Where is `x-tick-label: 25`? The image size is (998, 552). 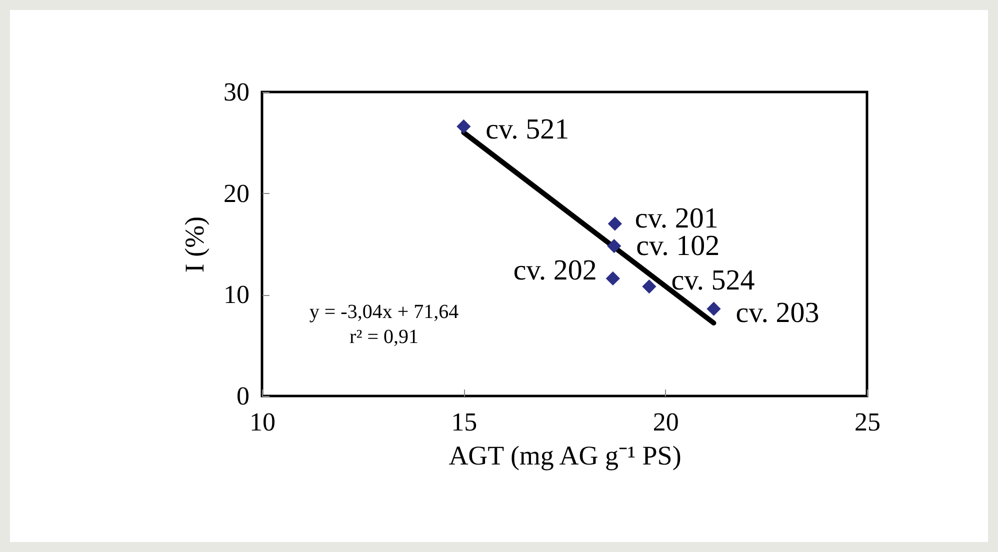
x-tick-label: 25 is located at coordinates (867, 422).